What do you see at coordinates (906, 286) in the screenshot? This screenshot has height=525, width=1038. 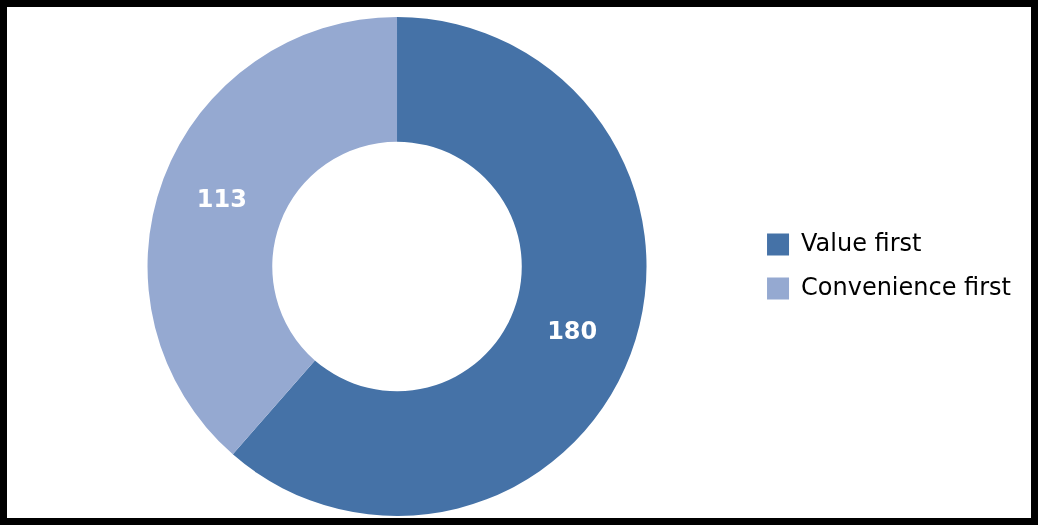 I see `legend-label: Convenience first` at bounding box center [906, 286].